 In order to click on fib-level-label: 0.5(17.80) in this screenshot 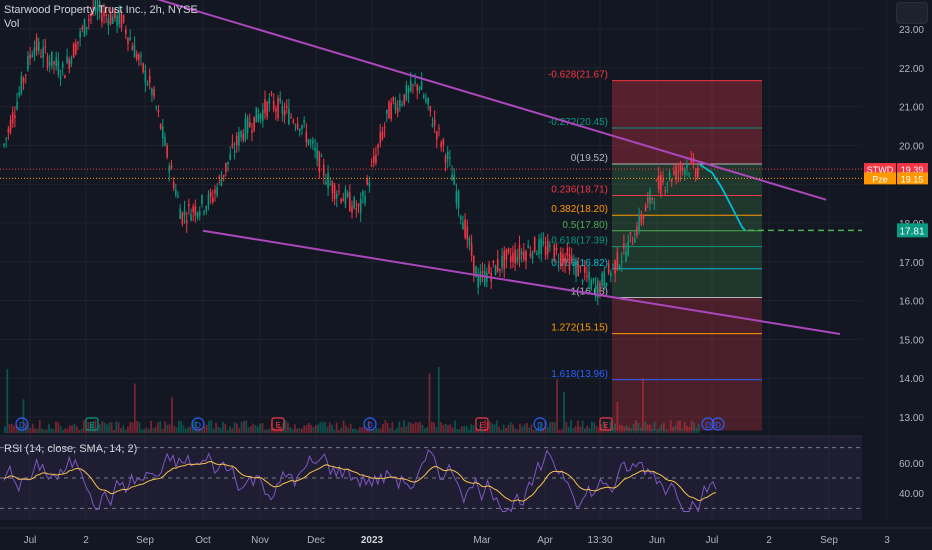, I will do `click(585, 225)`.